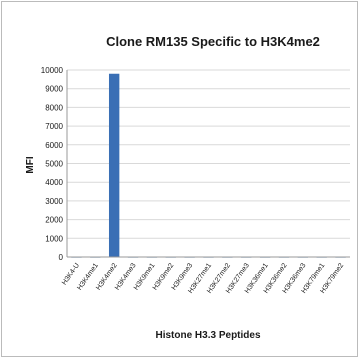 The width and height of the screenshot is (359, 363). What do you see at coordinates (54, 145) in the screenshot?
I see `y-tick-label: 6000` at bounding box center [54, 145].